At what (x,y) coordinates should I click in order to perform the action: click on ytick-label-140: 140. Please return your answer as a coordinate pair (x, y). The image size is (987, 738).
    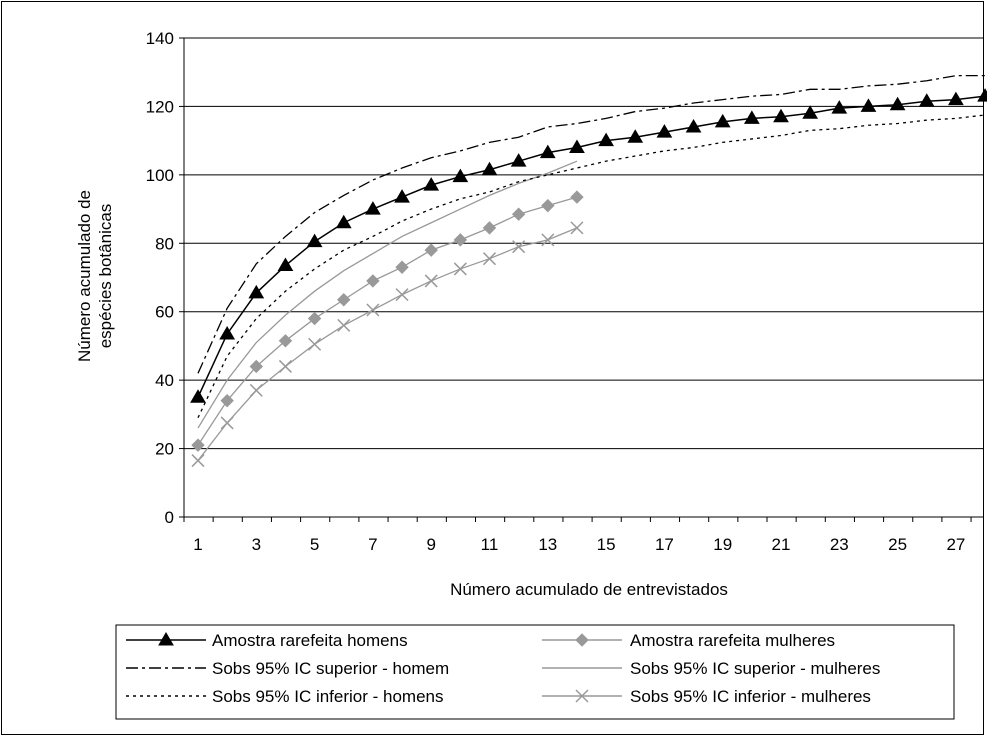
    Looking at the image, I should click on (160, 38).